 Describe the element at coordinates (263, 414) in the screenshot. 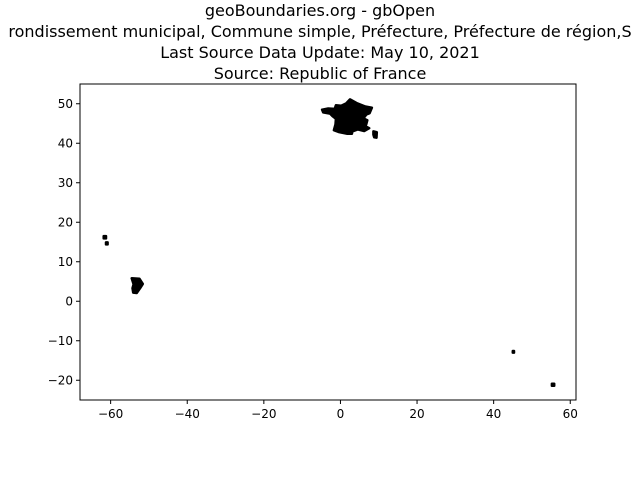

I see `x-tick-label: −20` at that location.